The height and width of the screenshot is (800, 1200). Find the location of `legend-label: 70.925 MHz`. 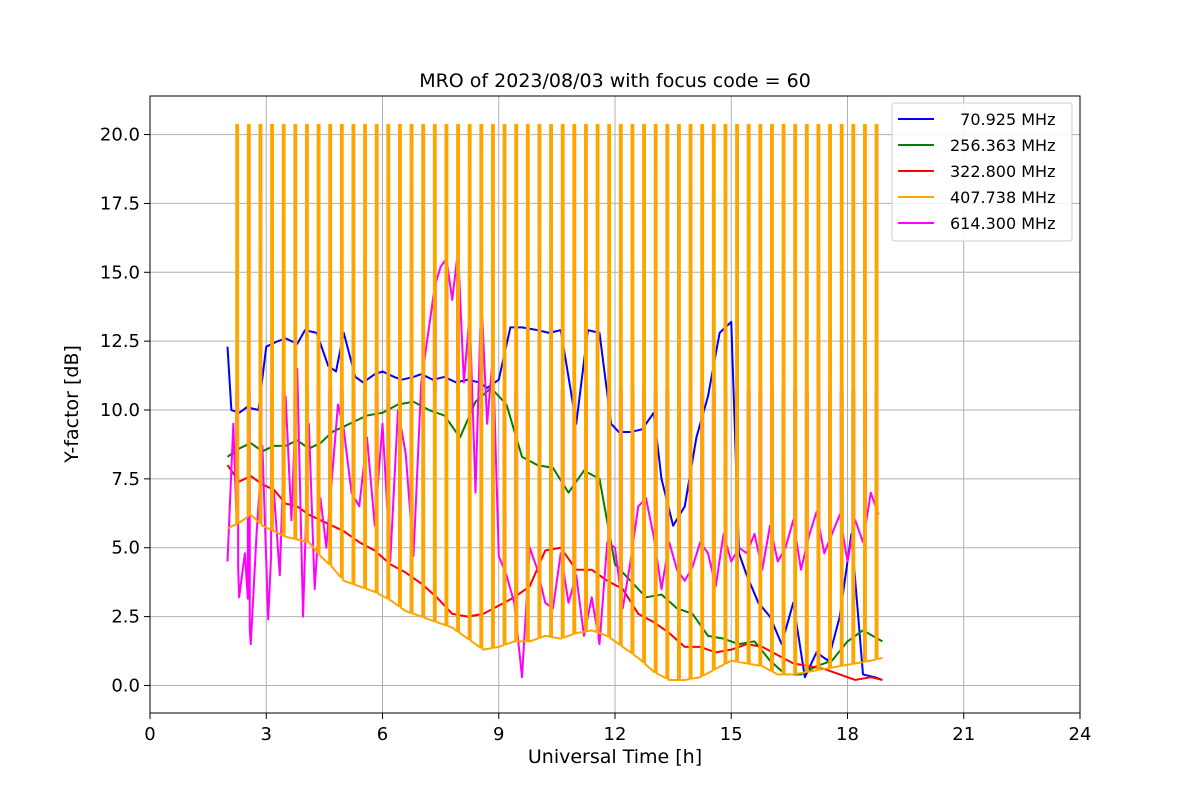

legend-label: 70.925 MHz is located at coordinates (1002, 119).